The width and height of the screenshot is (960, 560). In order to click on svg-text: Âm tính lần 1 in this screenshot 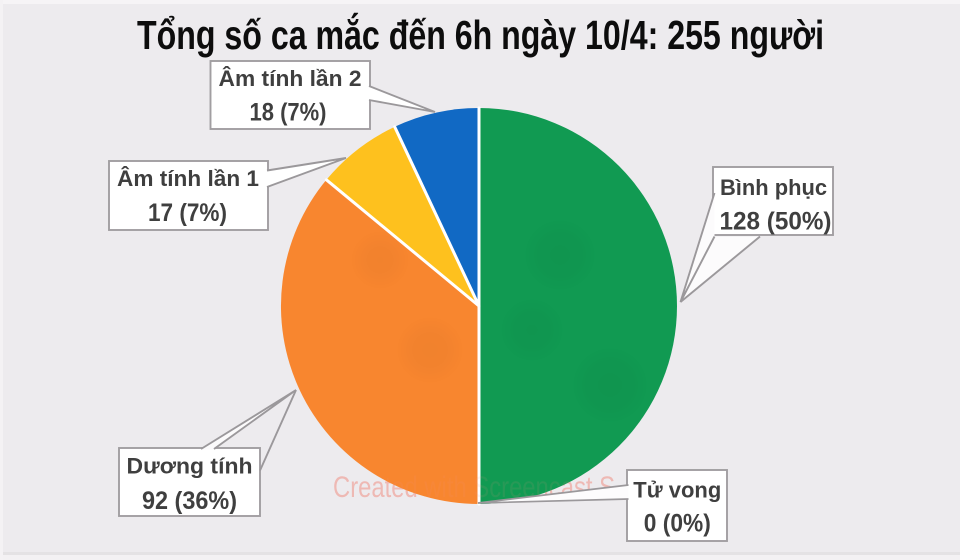, I will do `click(188, 178)`.